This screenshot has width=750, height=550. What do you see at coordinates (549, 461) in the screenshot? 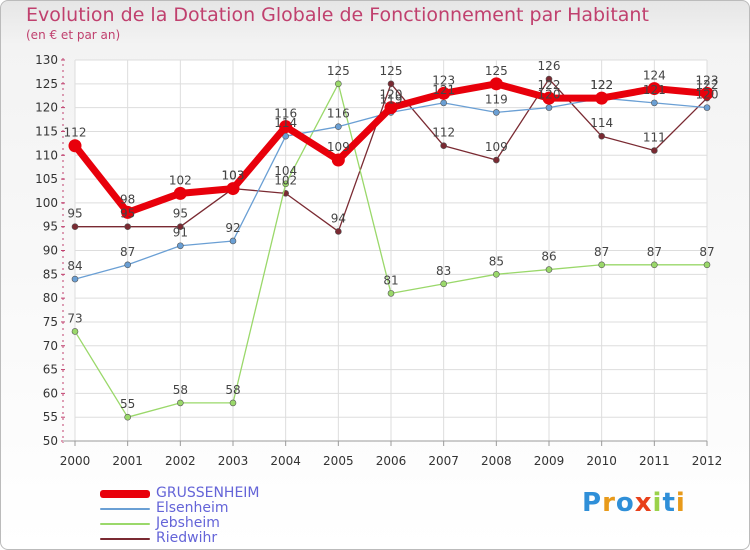
I see `x-tick-label: 2009` at bounding box center [549, 461].